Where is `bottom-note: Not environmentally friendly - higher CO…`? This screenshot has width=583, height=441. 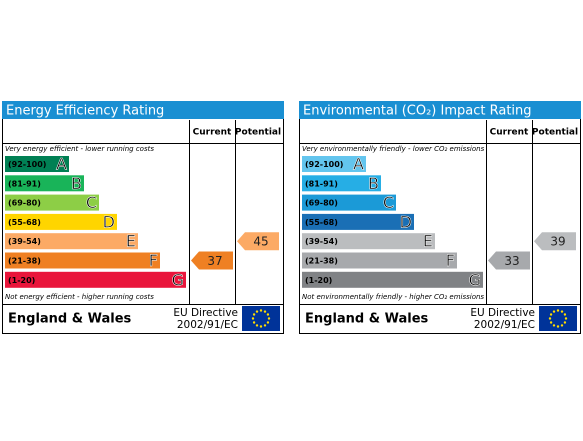
bottom-note: Not environmentally friendly - higher CO… is located at coordinates (393, 297).